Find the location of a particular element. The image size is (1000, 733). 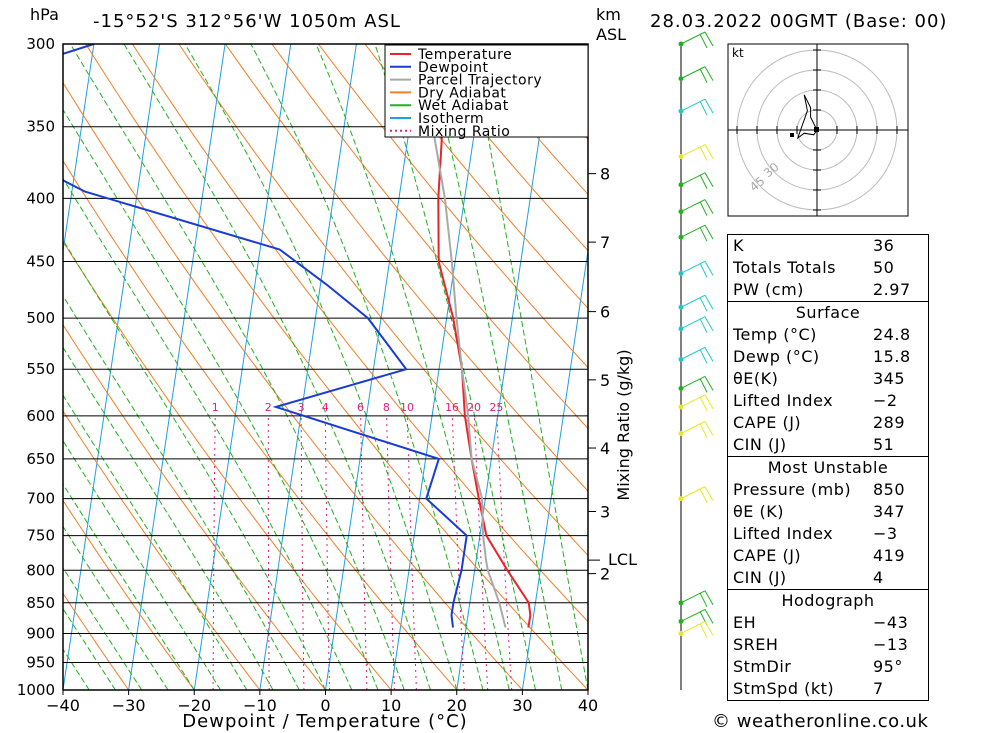

legend-label: Temperature is located at coordinates (464, 55).